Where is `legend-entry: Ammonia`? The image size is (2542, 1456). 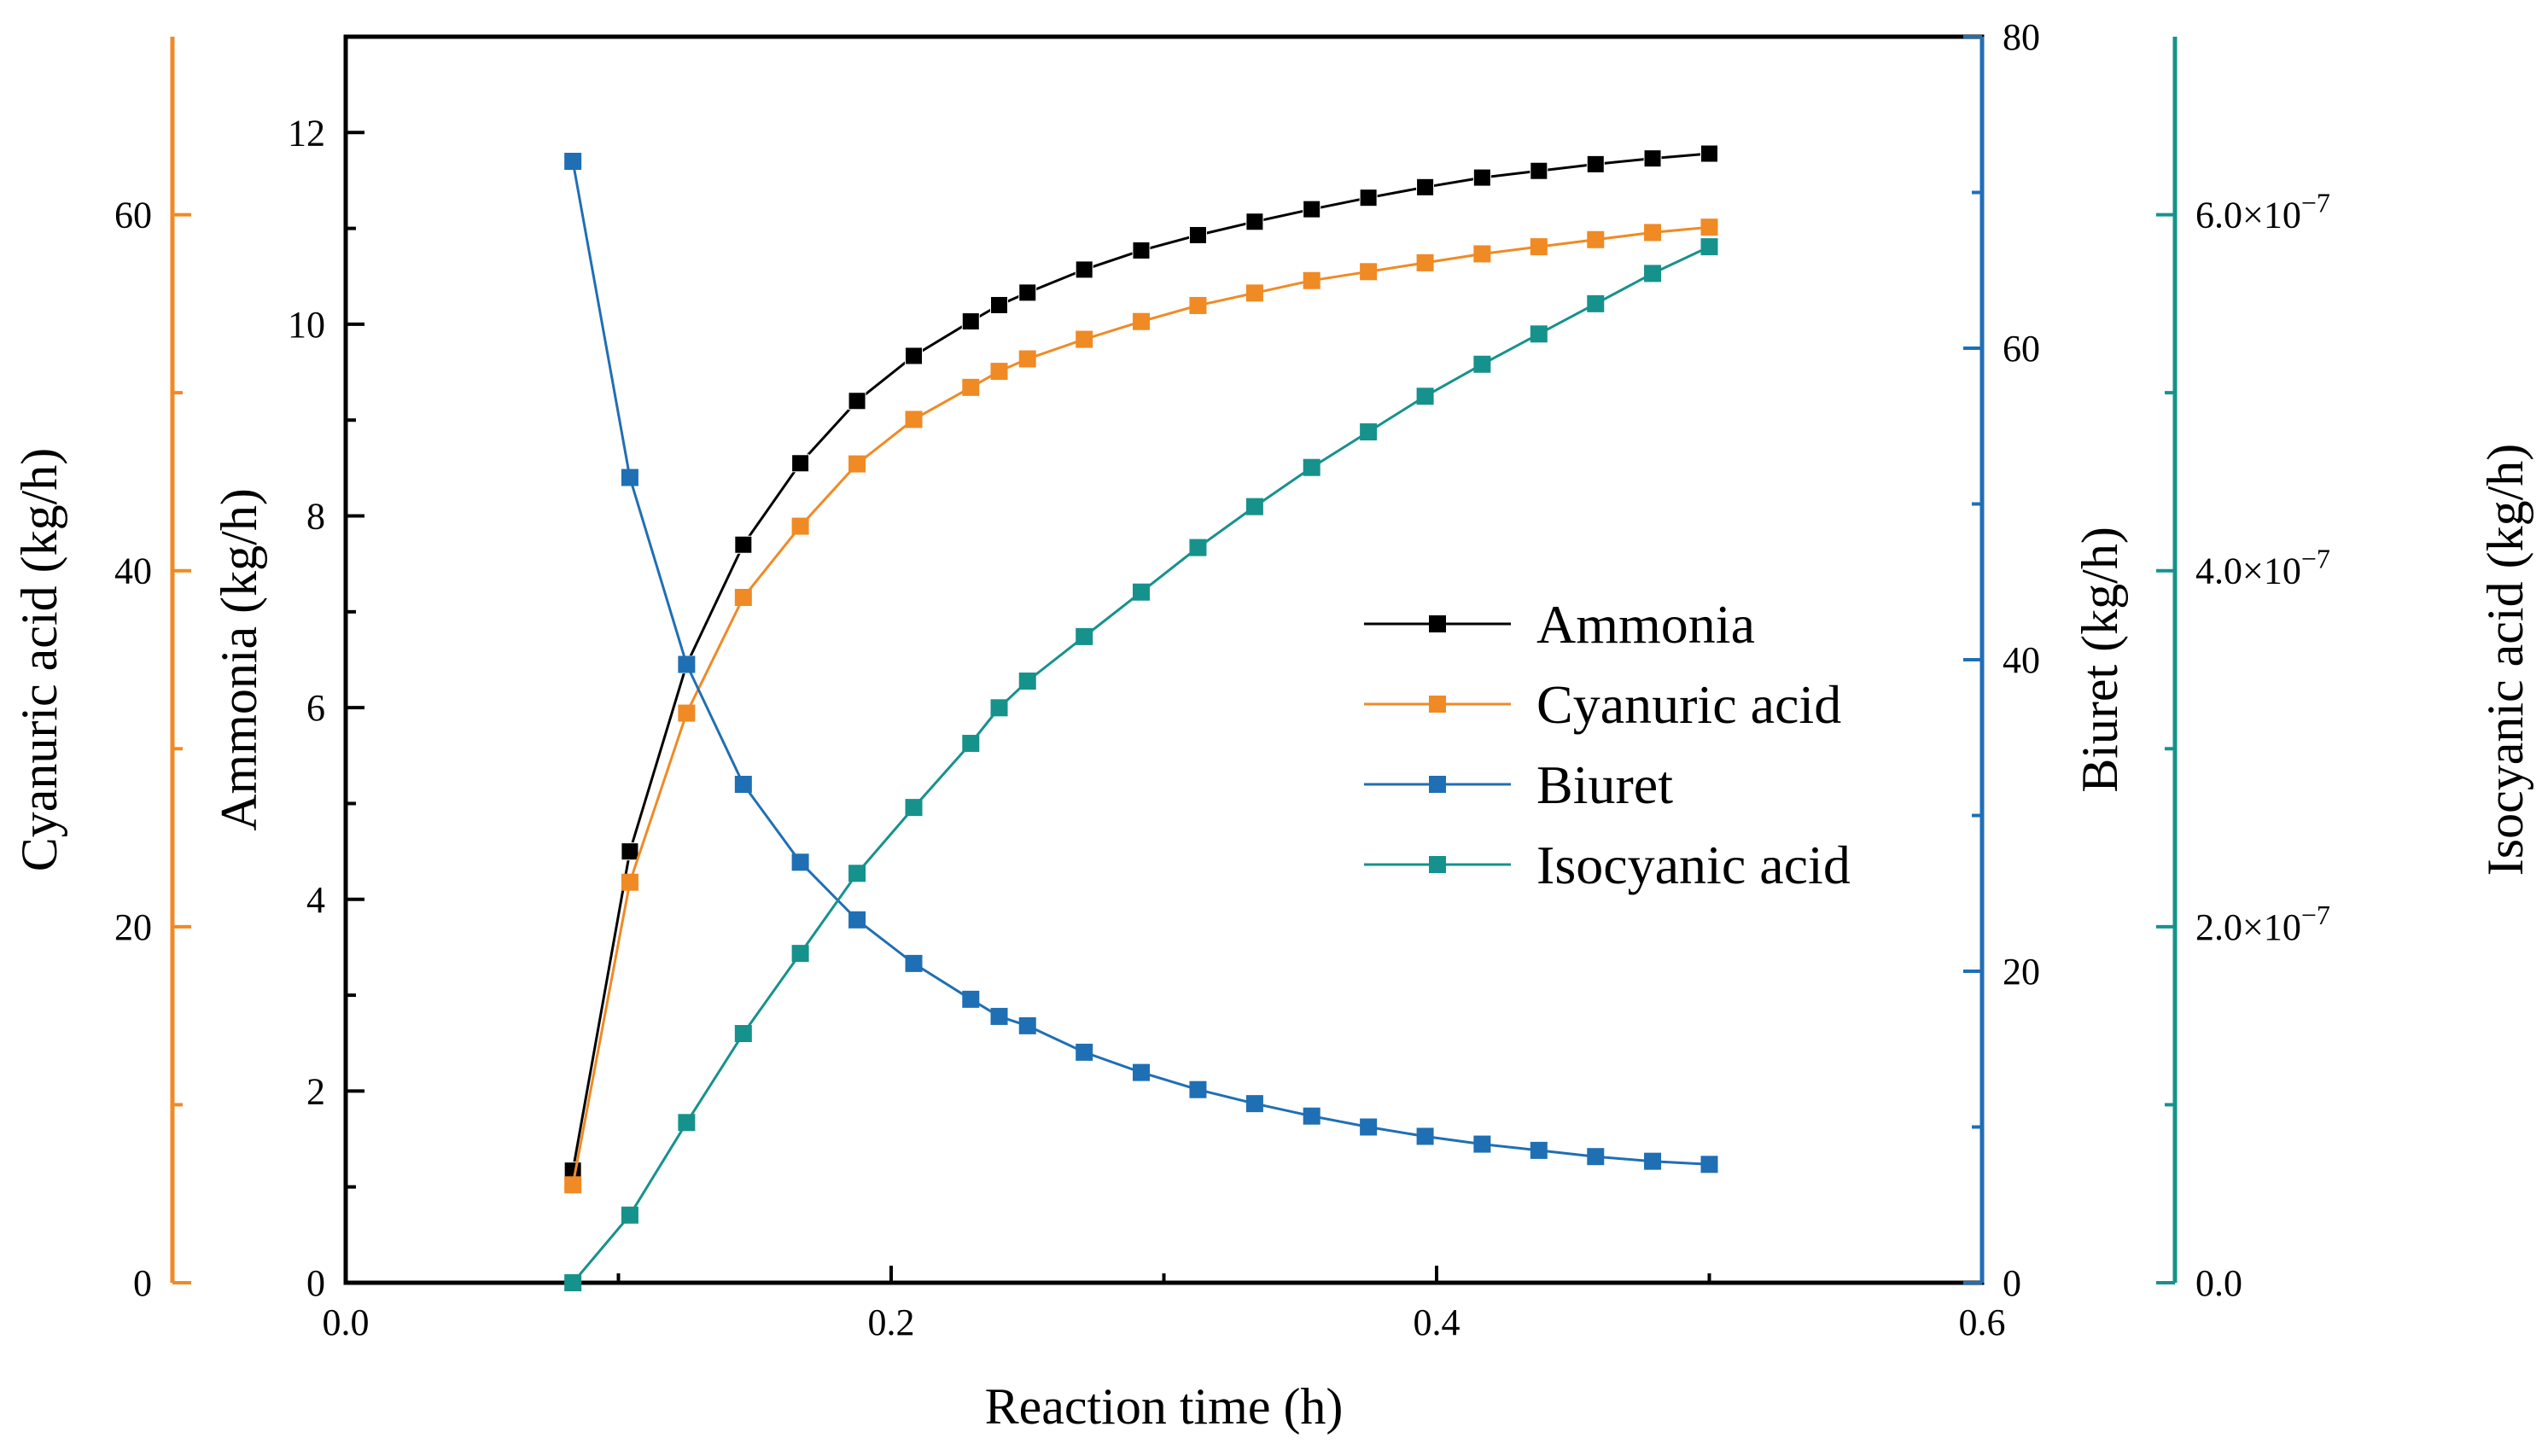 legend-entry: Ammonia is located at coordinates (1560, 625).